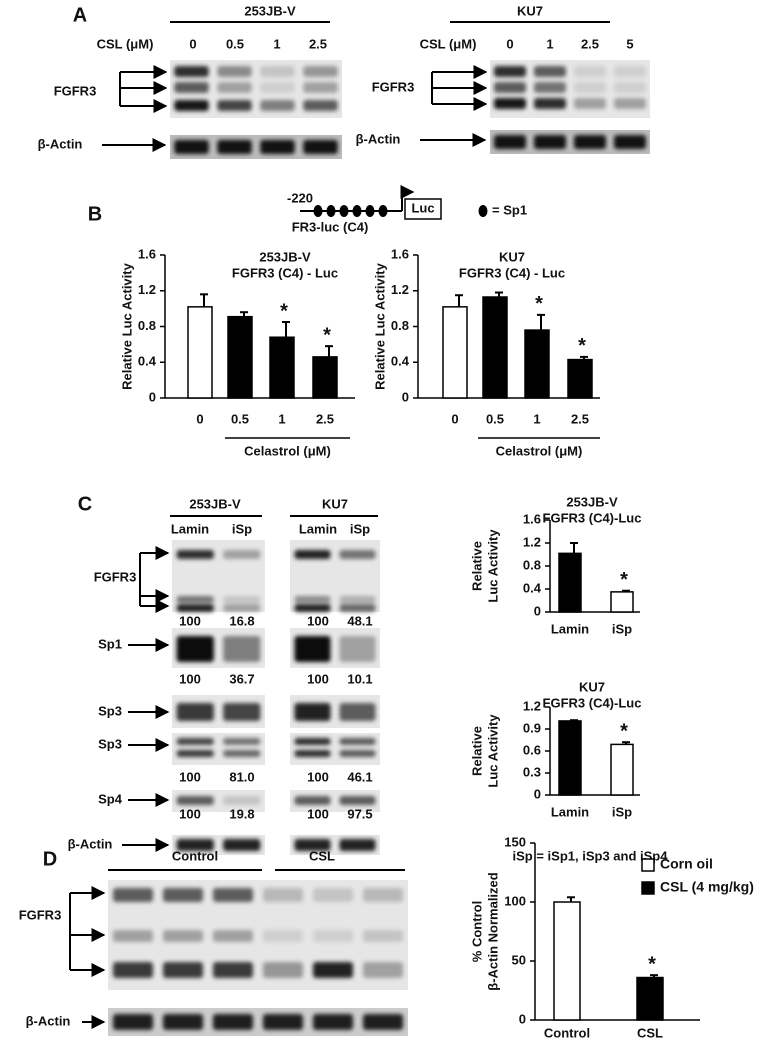  What do you see at coordinates (241, 813) in the screenshot?
I see `quantification: 19.8` at bounding box center [241, 813].